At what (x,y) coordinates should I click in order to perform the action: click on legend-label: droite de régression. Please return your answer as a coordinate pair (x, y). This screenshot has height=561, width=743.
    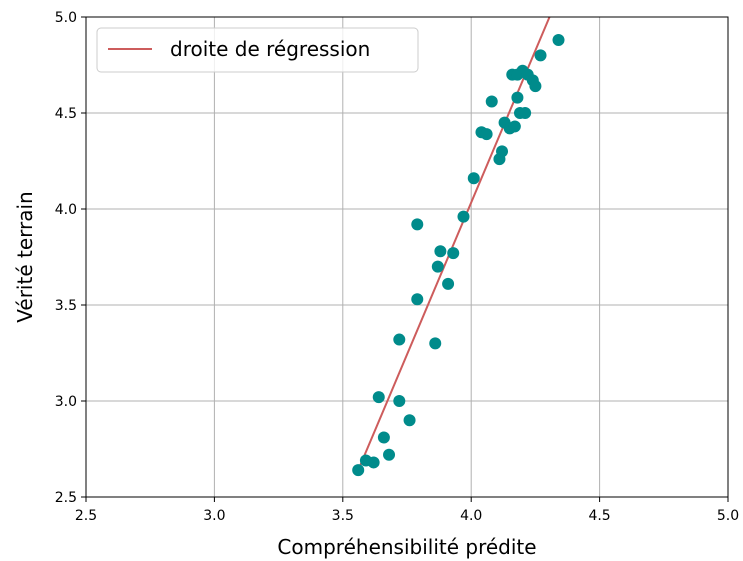
    Looking at the image, I should click on (270, 49).